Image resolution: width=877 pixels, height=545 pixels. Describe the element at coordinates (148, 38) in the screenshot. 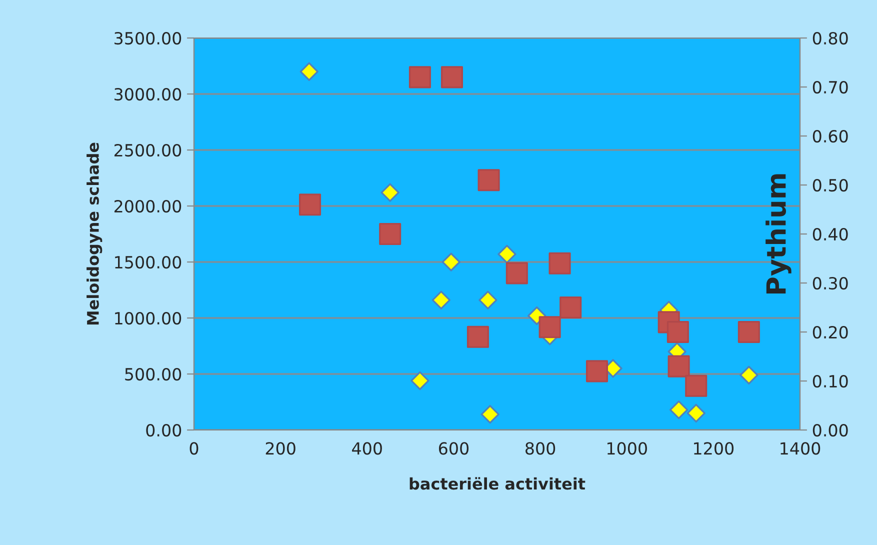

I see `y-tick-label: 3500.00` at that location.